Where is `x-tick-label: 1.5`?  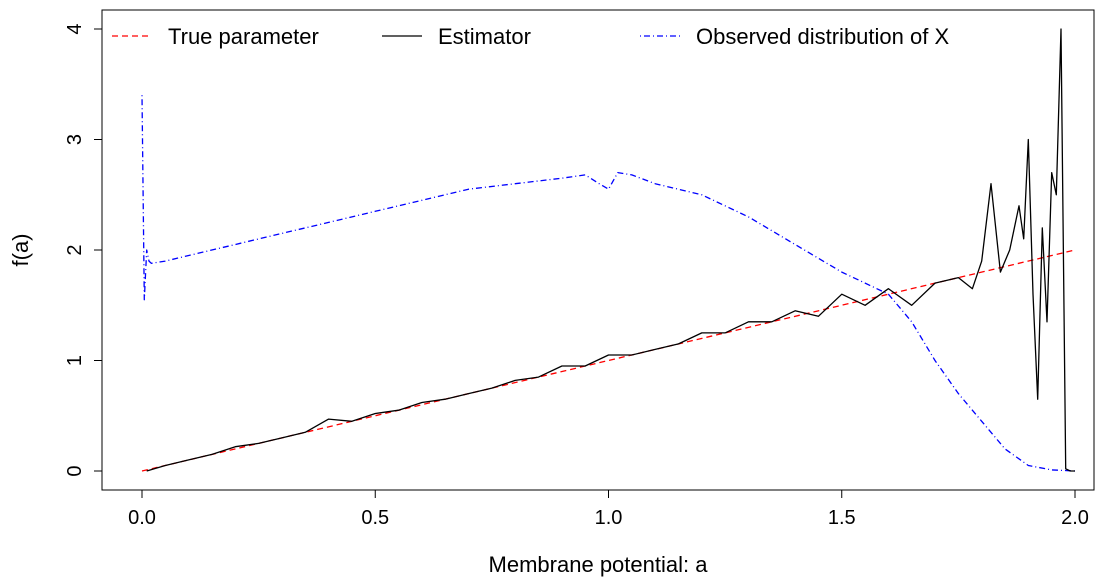 x-tick-label: 1.5 is located at coordinates (842, 518).